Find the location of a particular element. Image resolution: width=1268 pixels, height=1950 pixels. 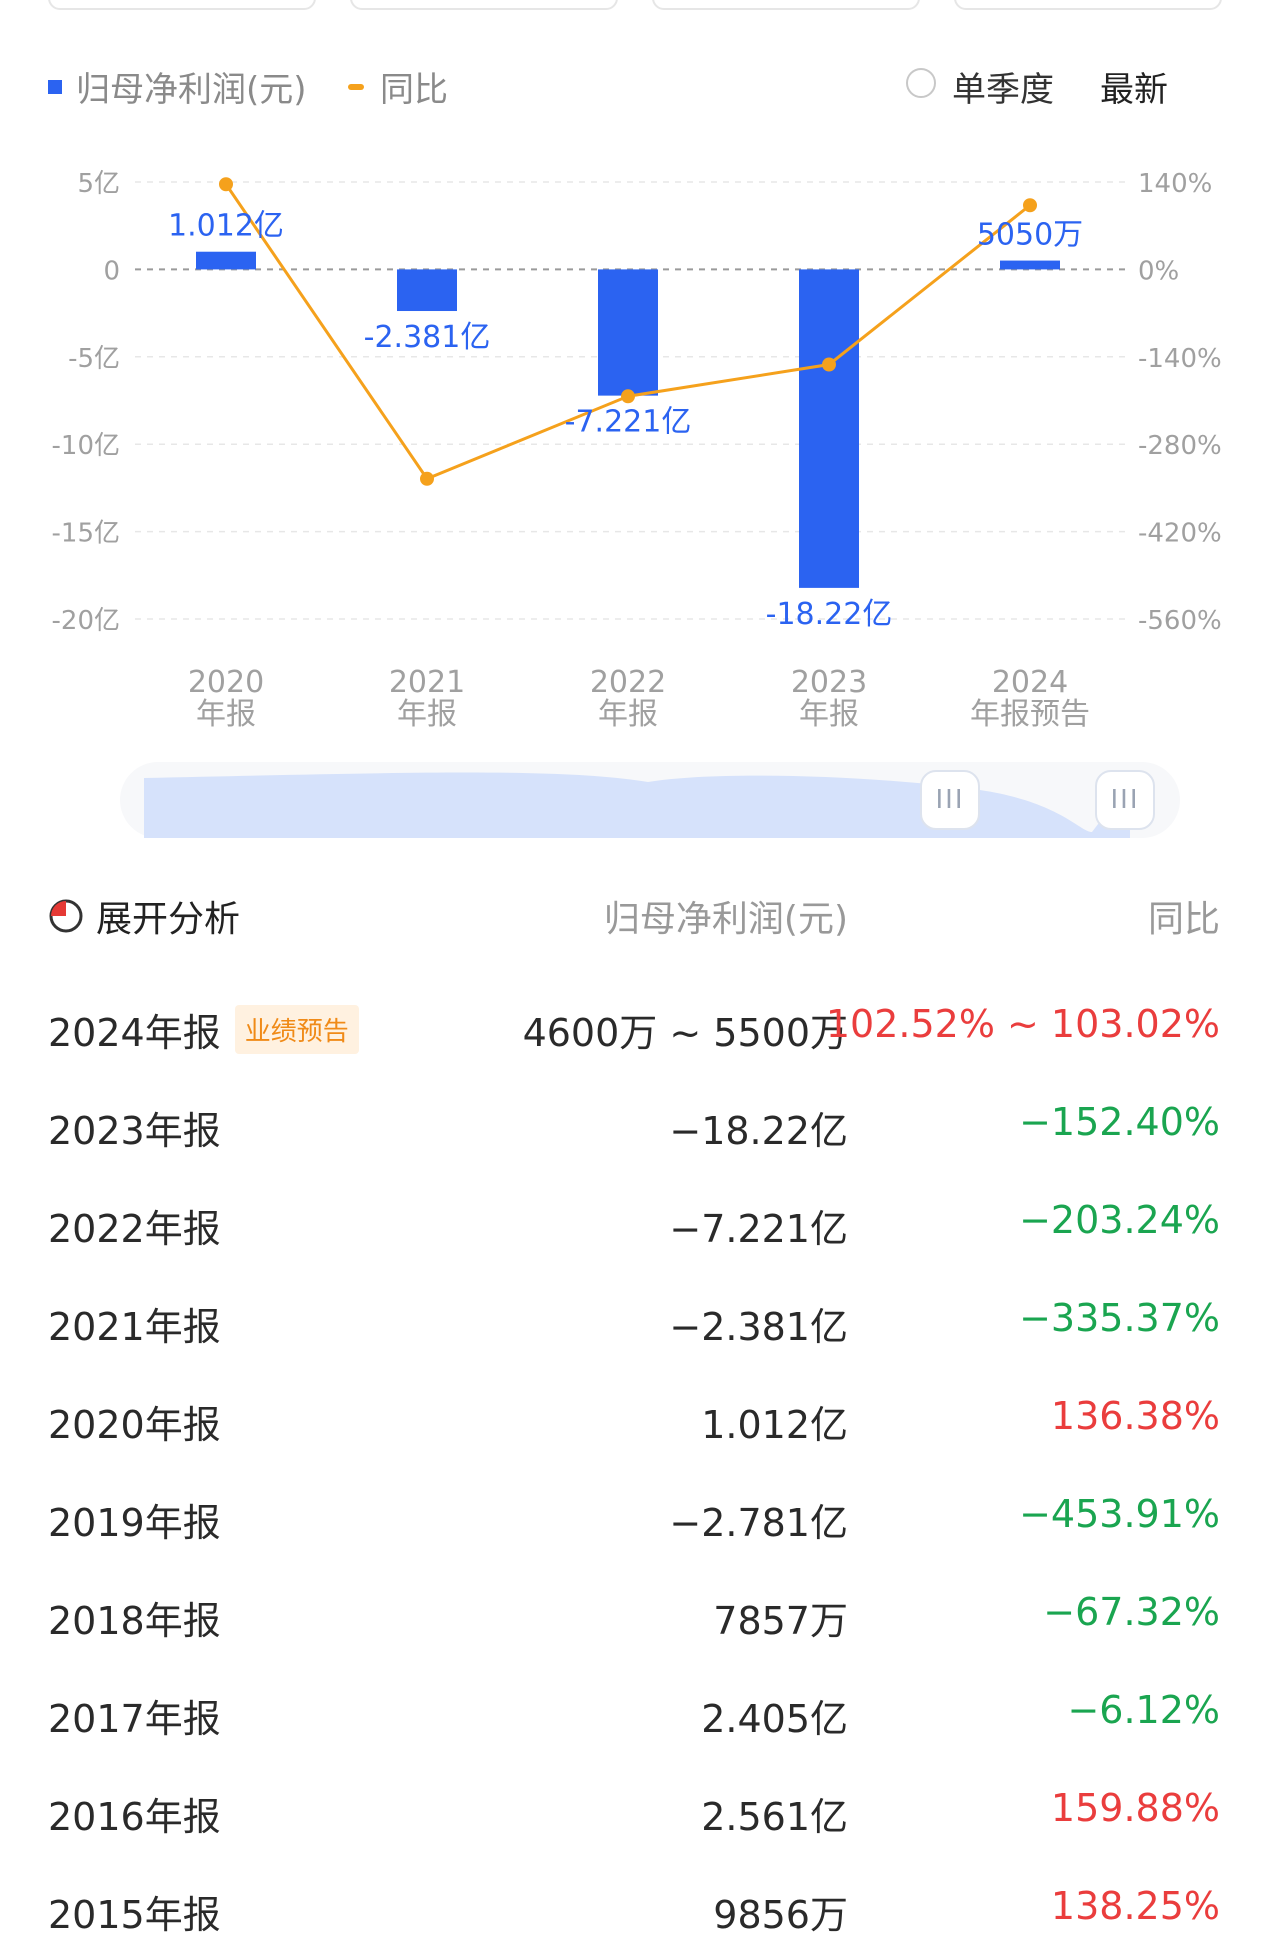

legend-item-yoy: 同比 is located at coordinates (398, 86).